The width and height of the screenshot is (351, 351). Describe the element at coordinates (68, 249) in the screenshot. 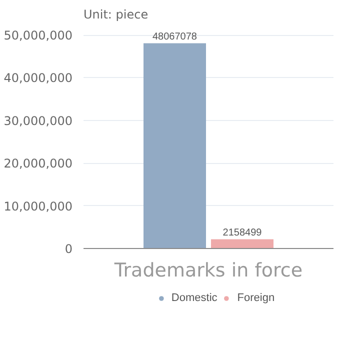

I see `y-tick-label: 0` at that location.